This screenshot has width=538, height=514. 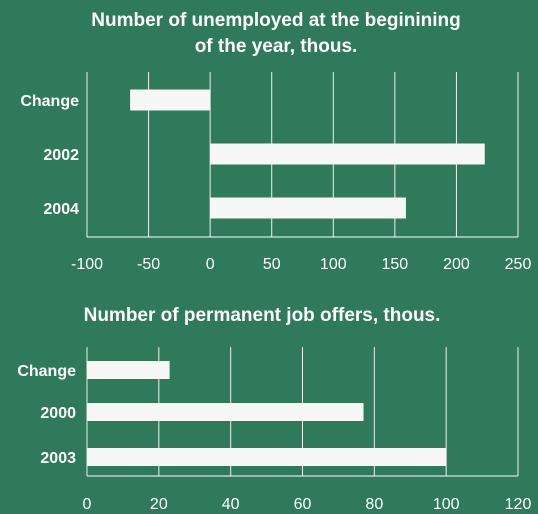 I want to click on x-tick-label: 200, so click(x=456, y=264).